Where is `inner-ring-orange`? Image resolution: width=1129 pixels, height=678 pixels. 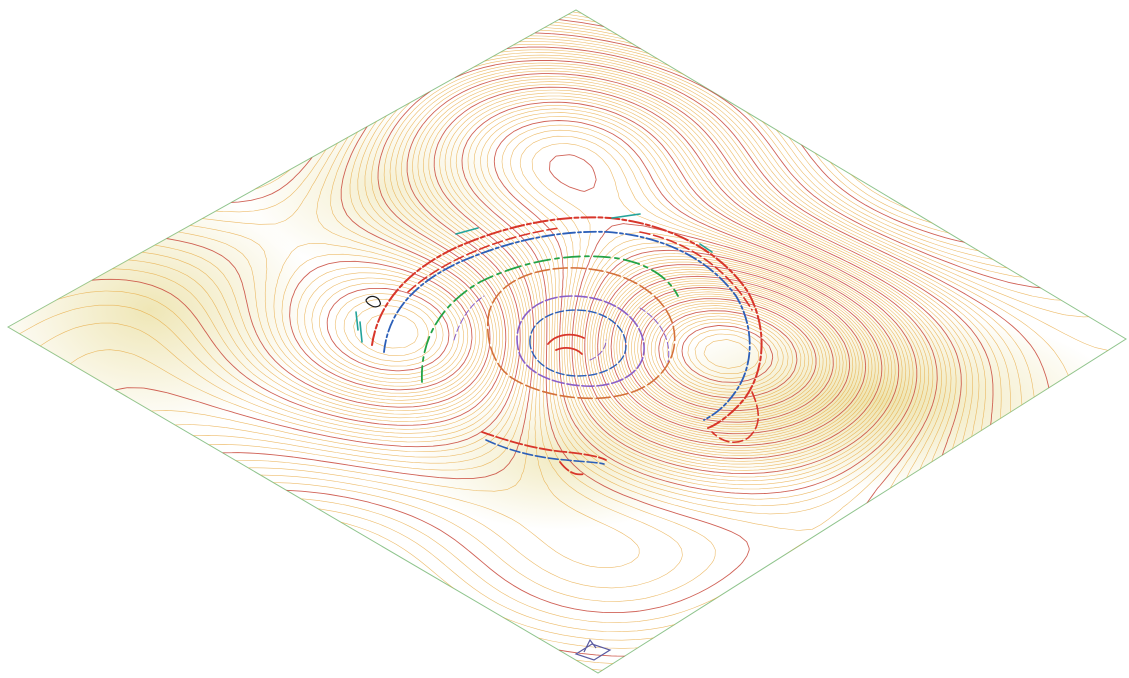 inner-ring-orange is located at coordinates (581, 333).